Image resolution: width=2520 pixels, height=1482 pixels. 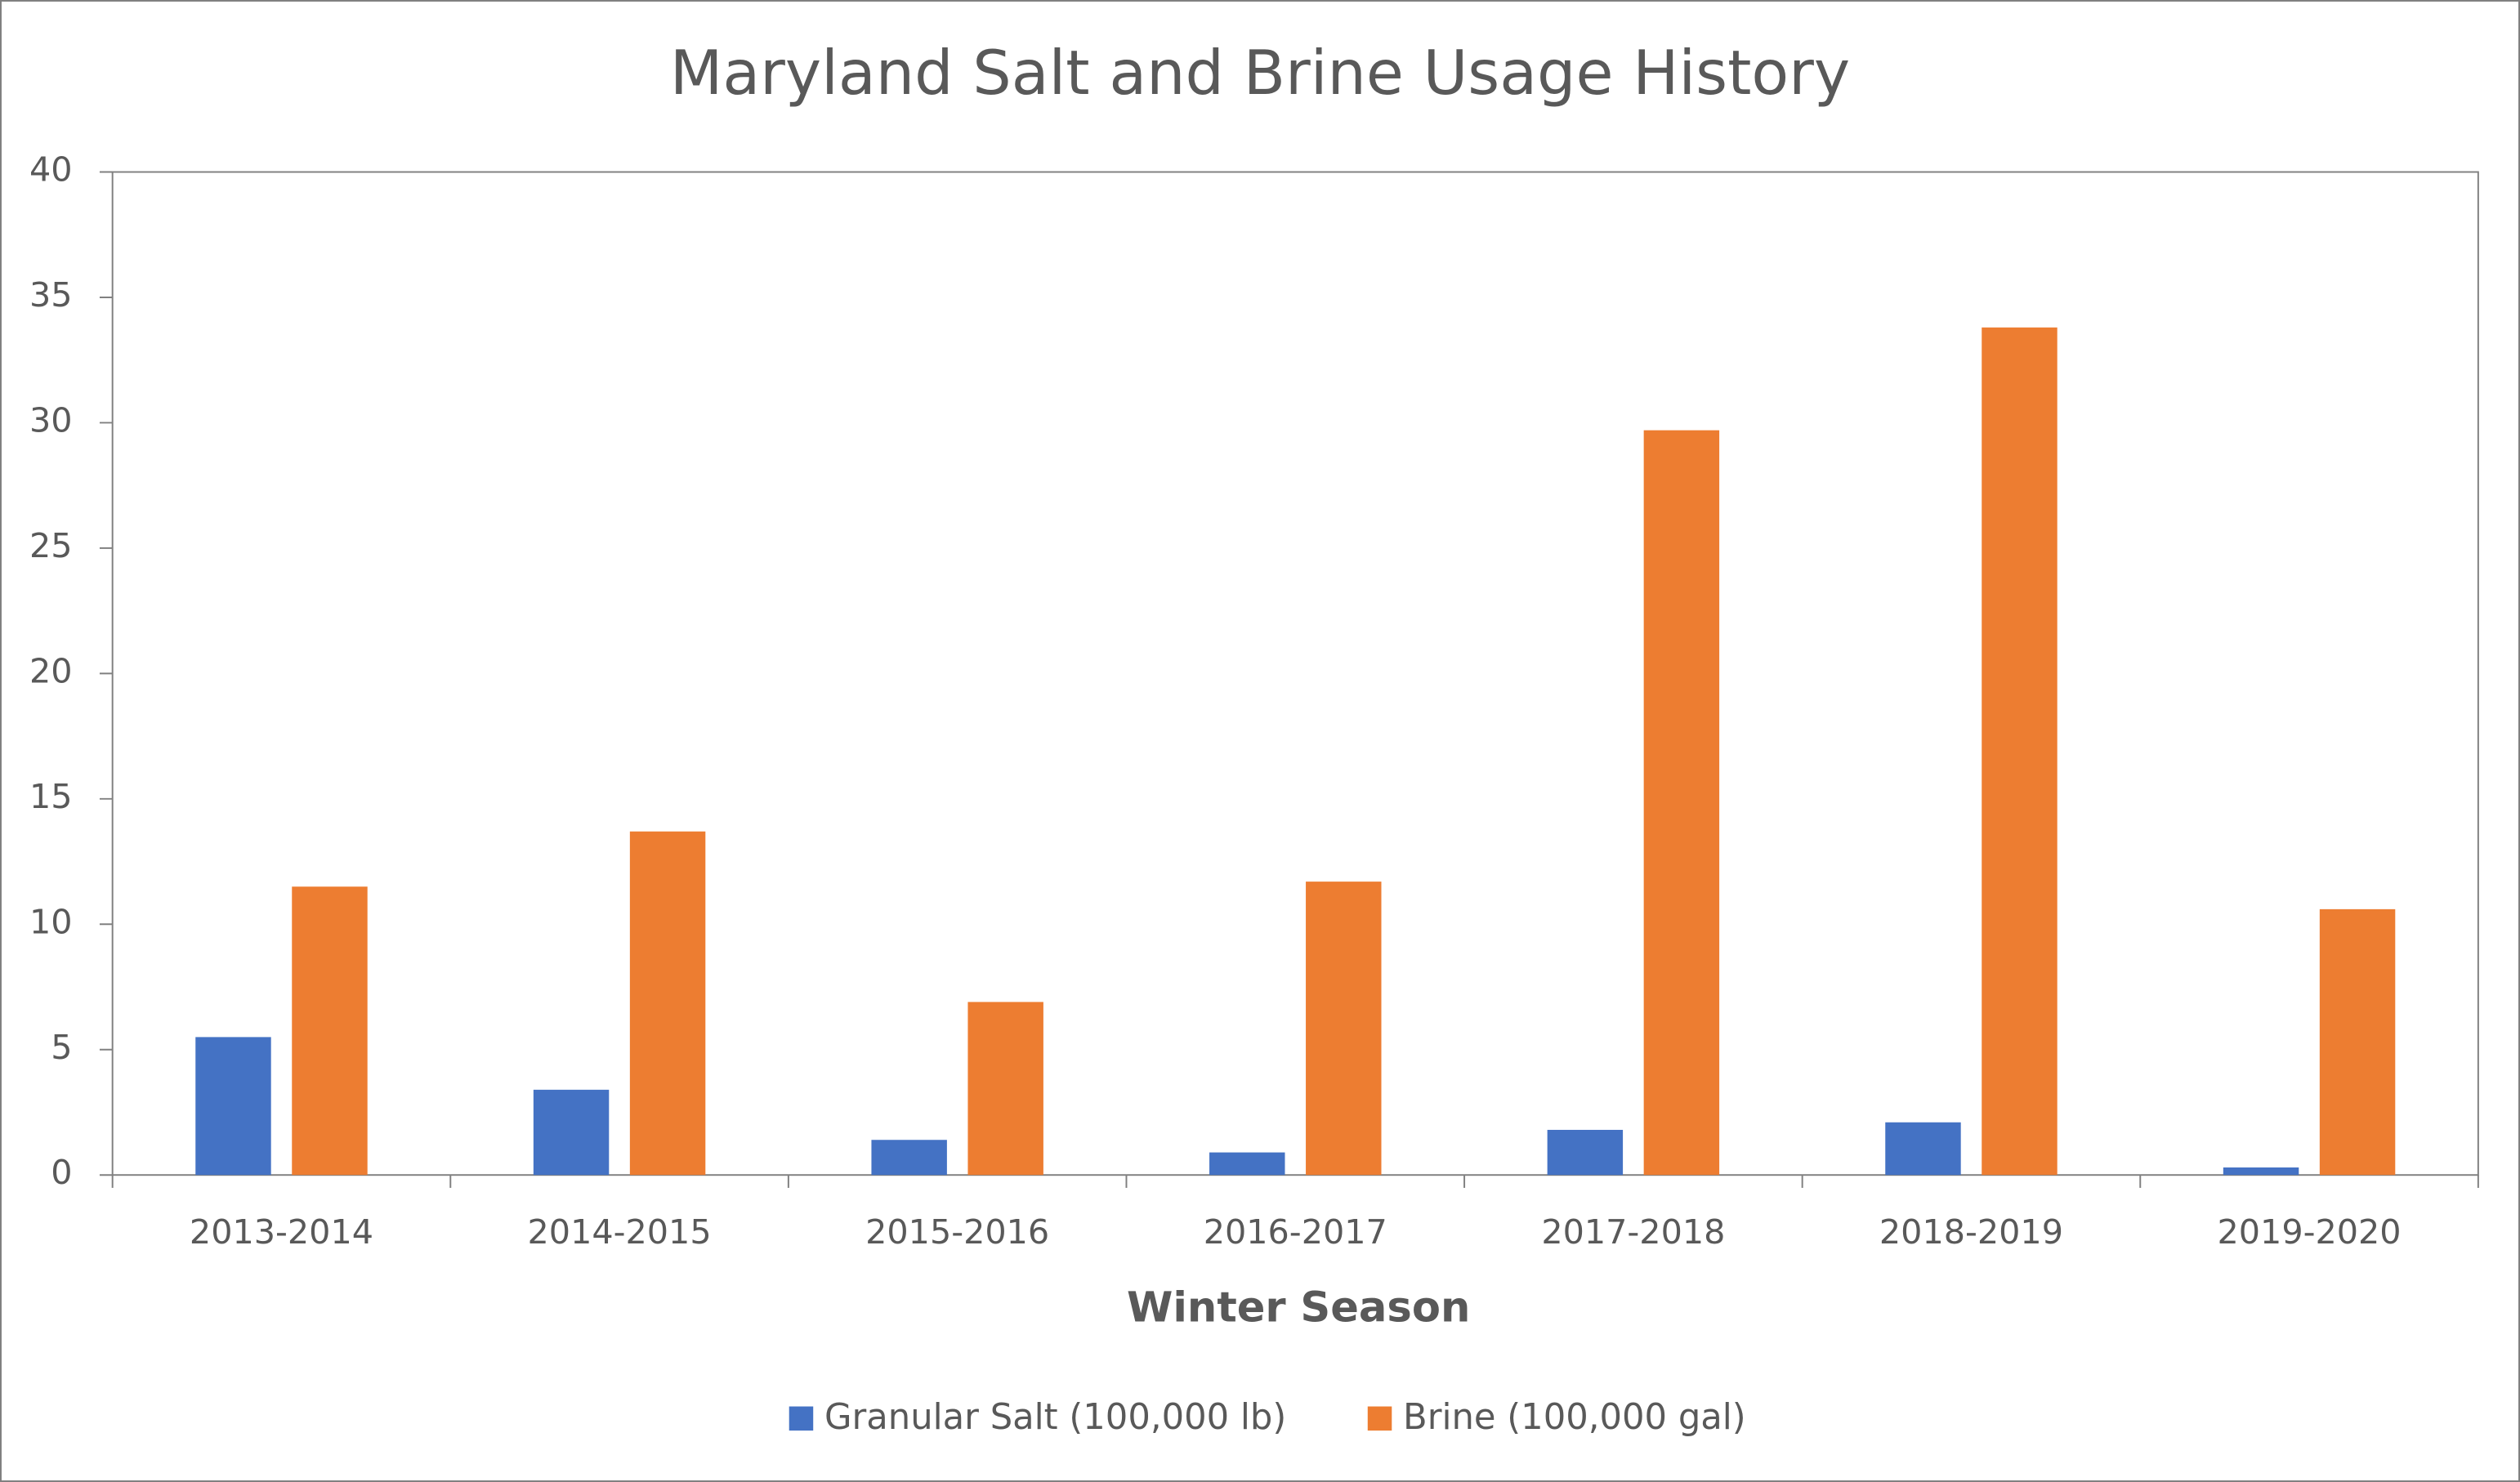 What do you see at coordinates (51, 921) in the screenshot?
I see `y-tick-label: 10` at bounding box center [51, 921].